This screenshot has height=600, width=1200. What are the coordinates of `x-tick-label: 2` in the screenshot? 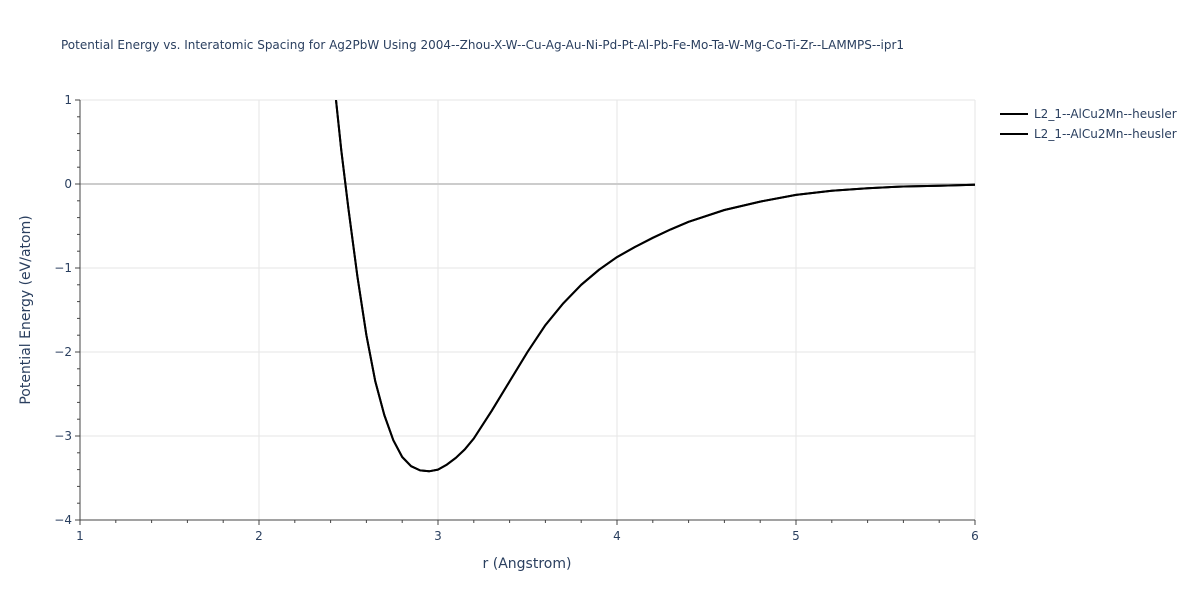 It's located at (259, 536).